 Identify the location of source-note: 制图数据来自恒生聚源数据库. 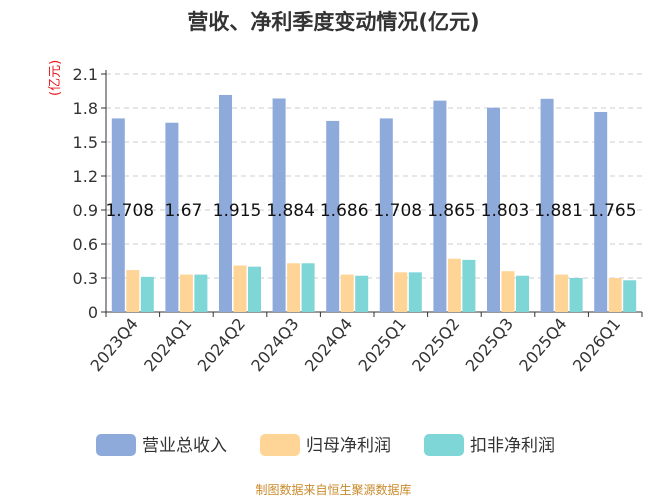
(333, 490).